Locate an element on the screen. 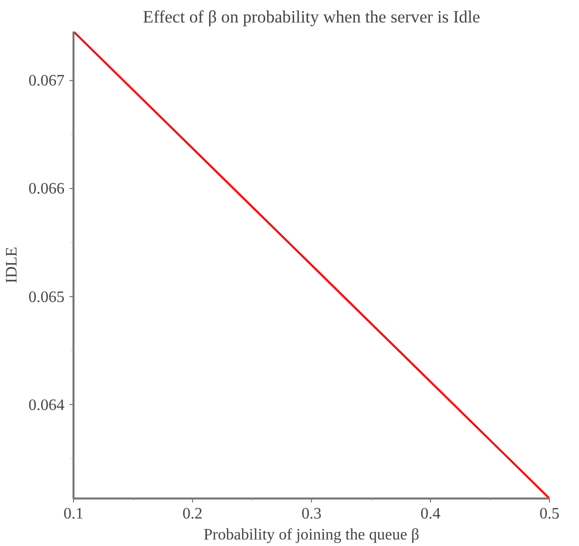 The height and width of the screenshot is (546, 579). y-axis-title: IDLE is located at coordinates (12, 265).